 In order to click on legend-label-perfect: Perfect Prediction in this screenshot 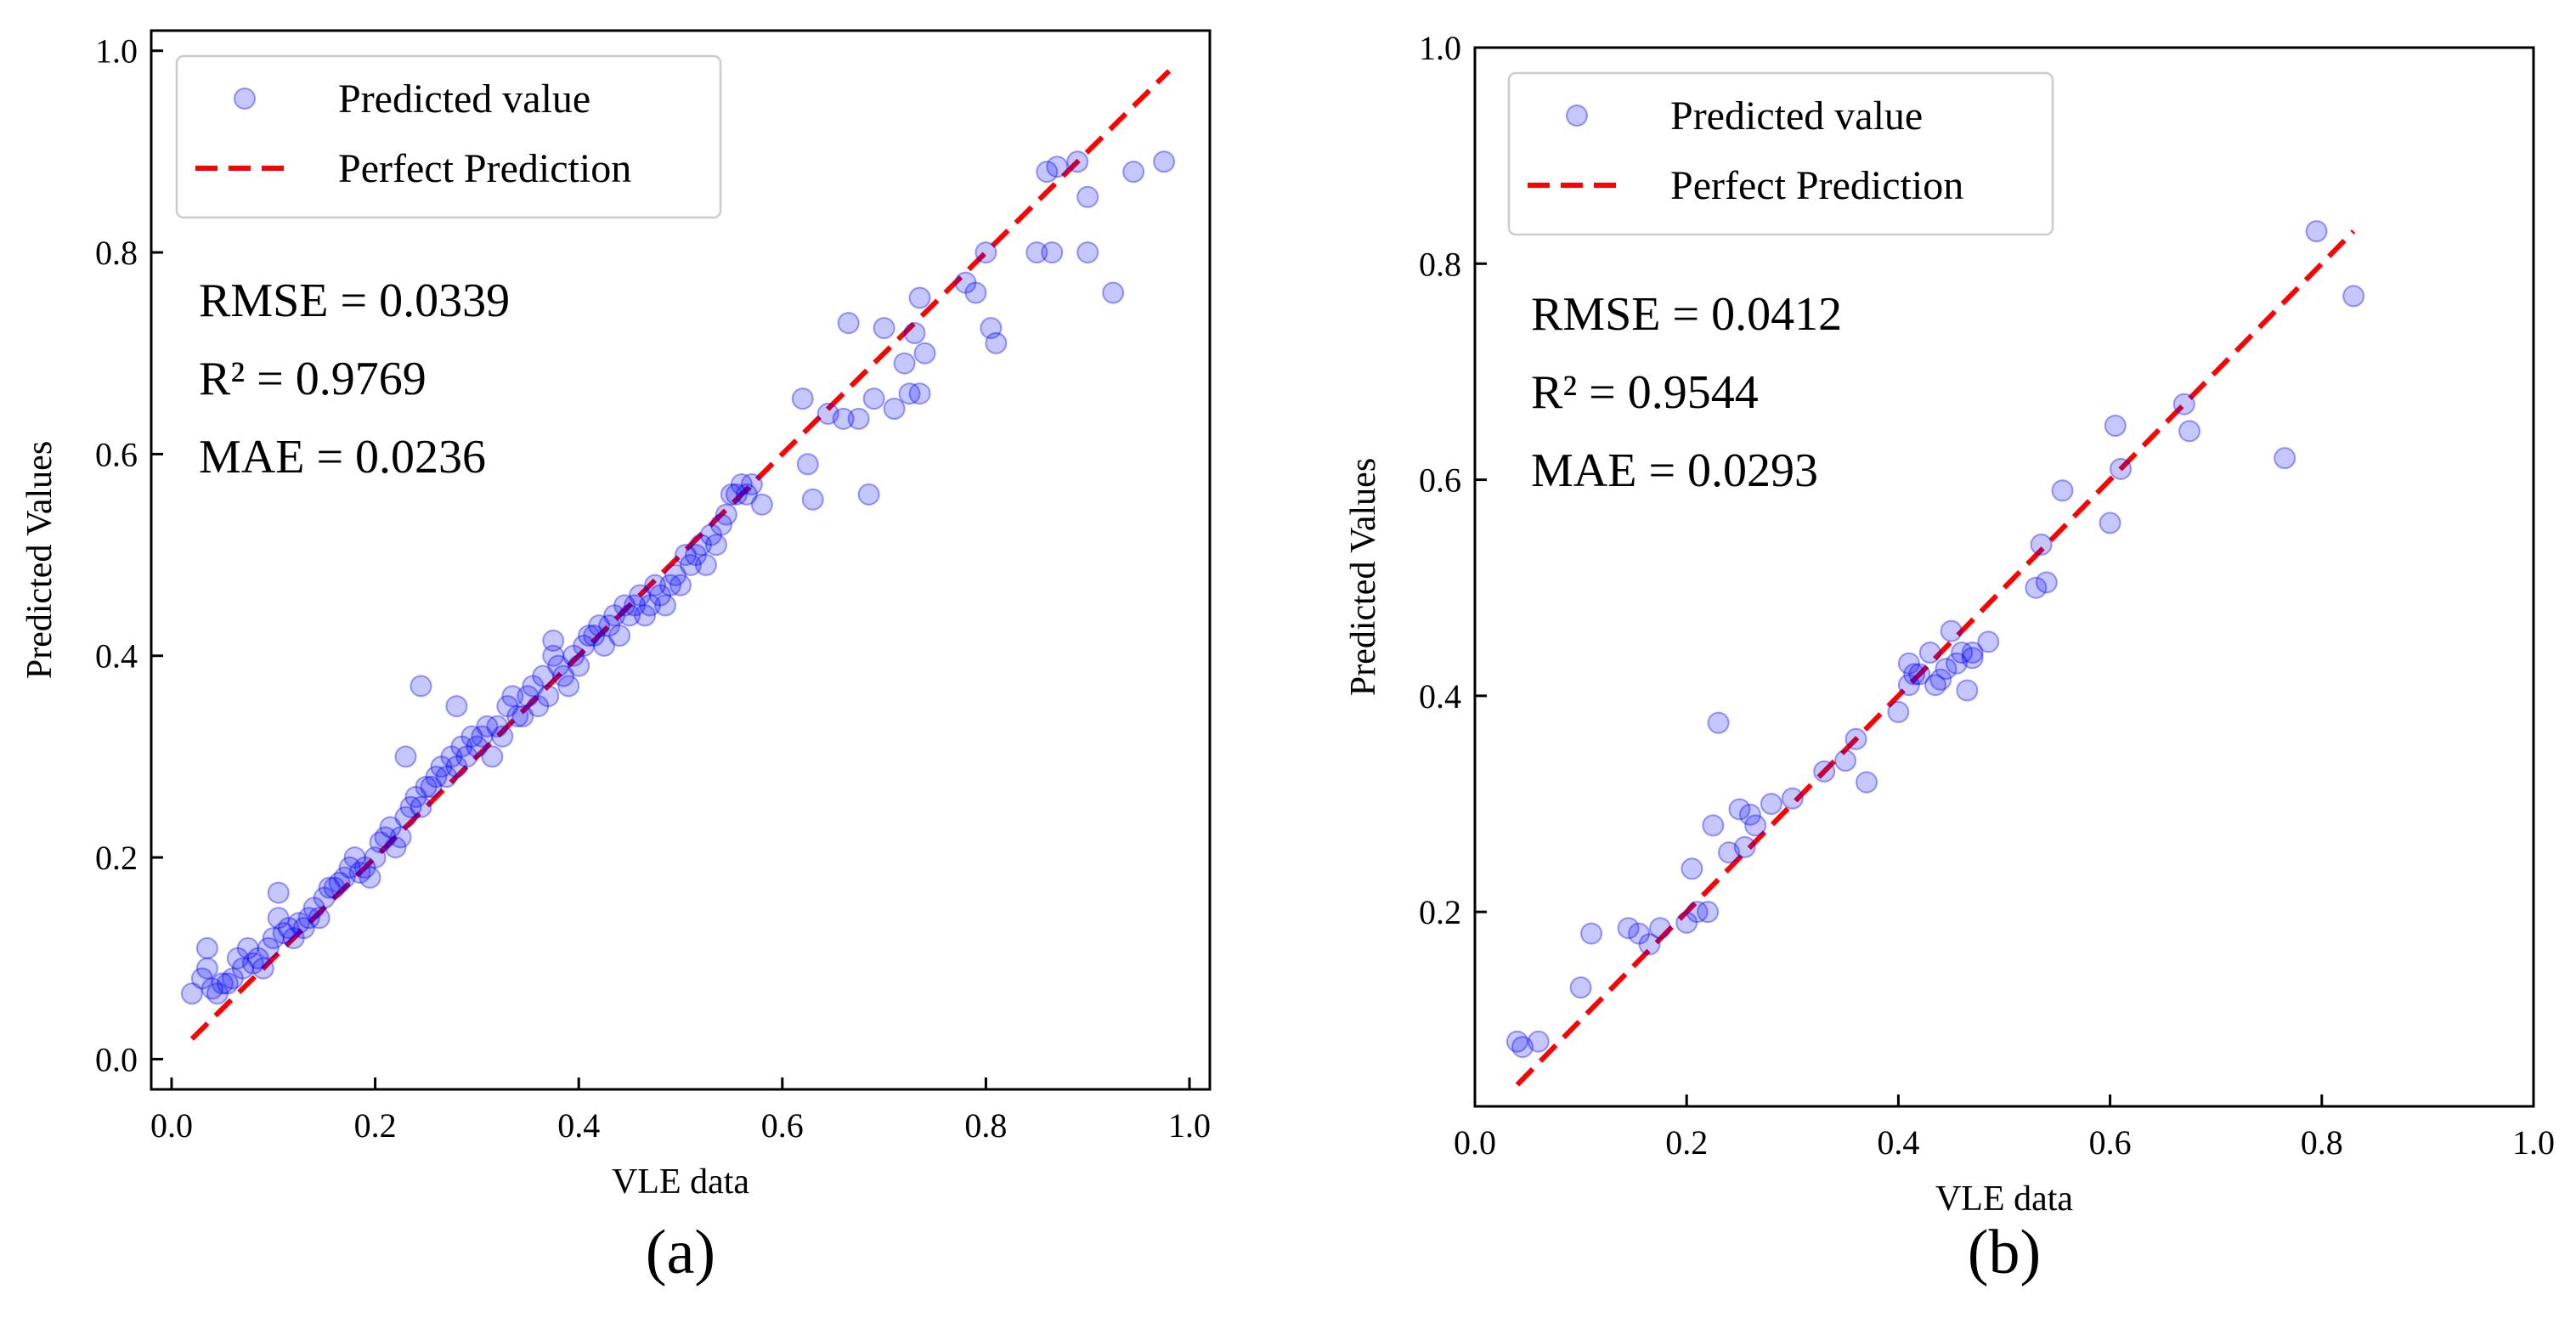, I will do `click(484, 168)`.